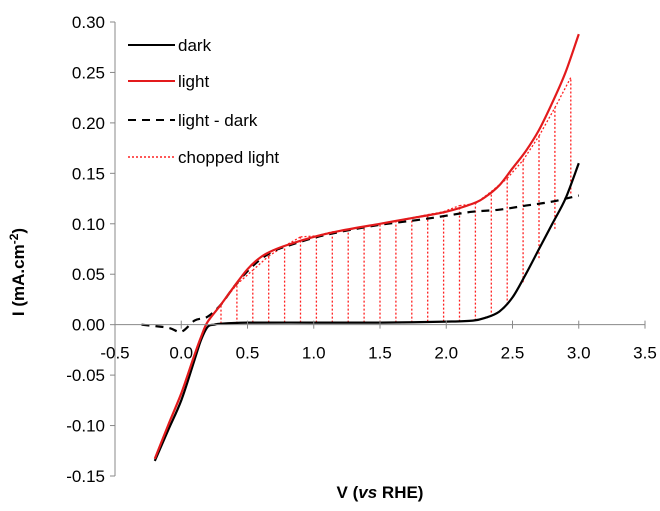 Image resolution: width=660 pixels, height=511 pixels. What do you see at coordinates (85, 476) in the screenshot?
I see `y-tick-label: -0.15` at bounding box center [85, 476].